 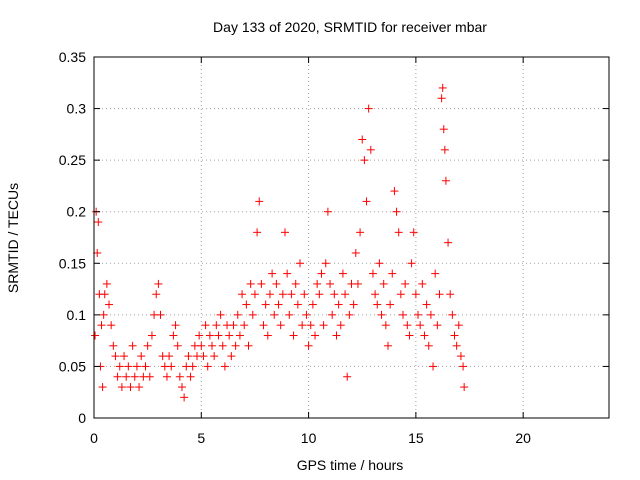 What do you see at coordinates (72, 160) in the screenshot?
I see `y-tick-label: 0.25` at bounding box center [72, 160].